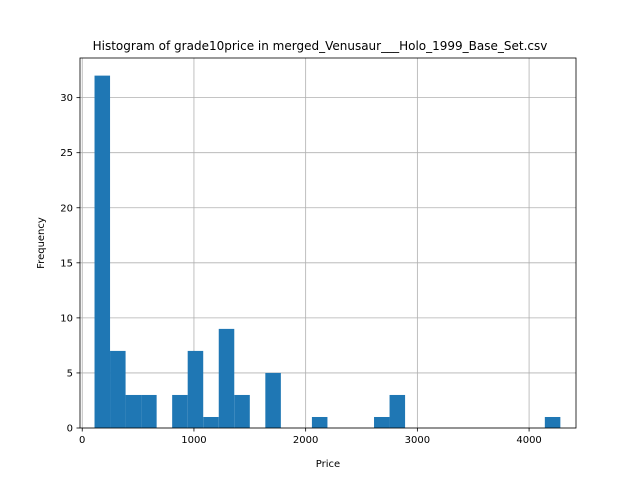  I want to click on x-tick-label: 4000, so click(528, 440).